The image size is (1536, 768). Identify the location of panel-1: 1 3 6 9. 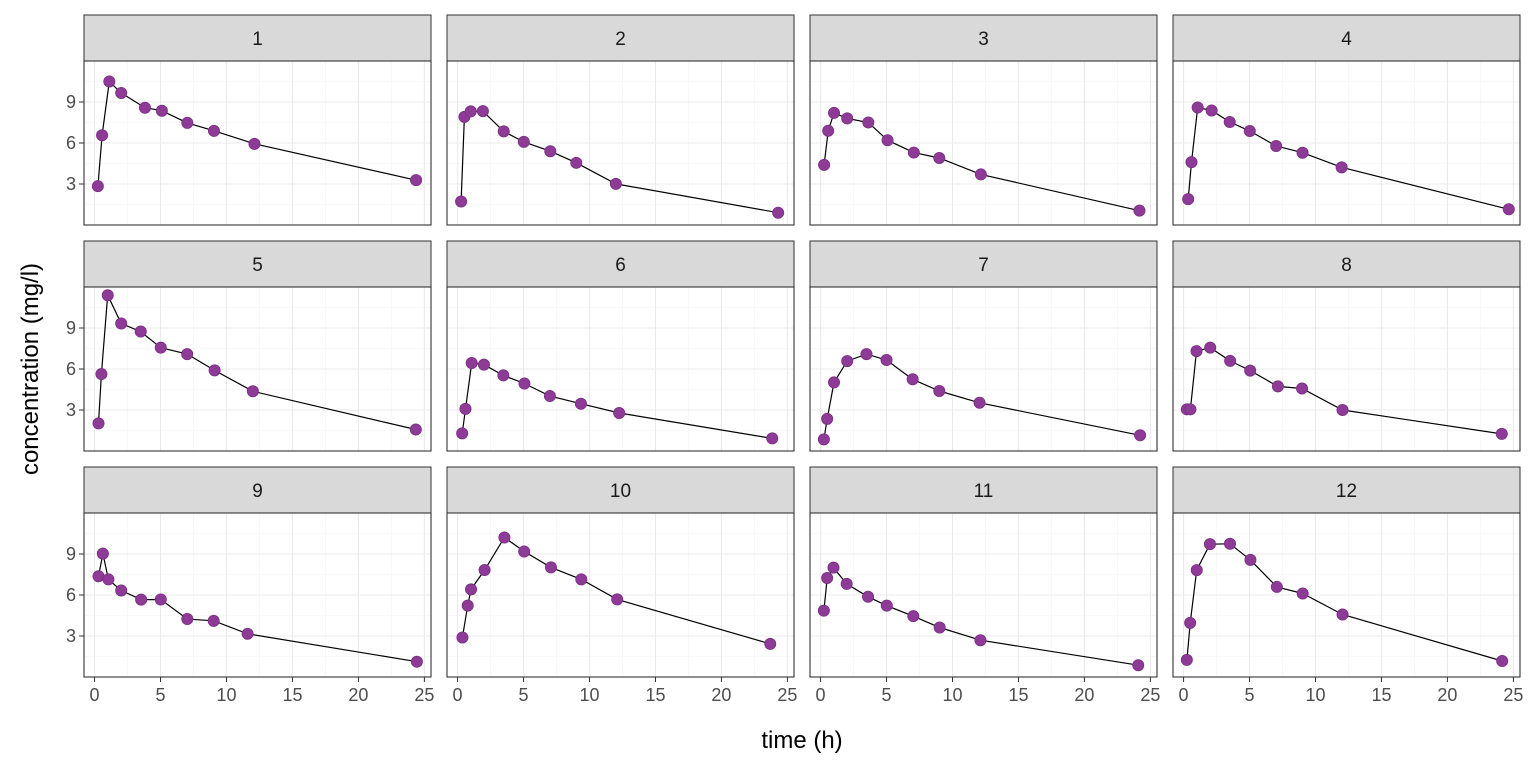
(249, 120).